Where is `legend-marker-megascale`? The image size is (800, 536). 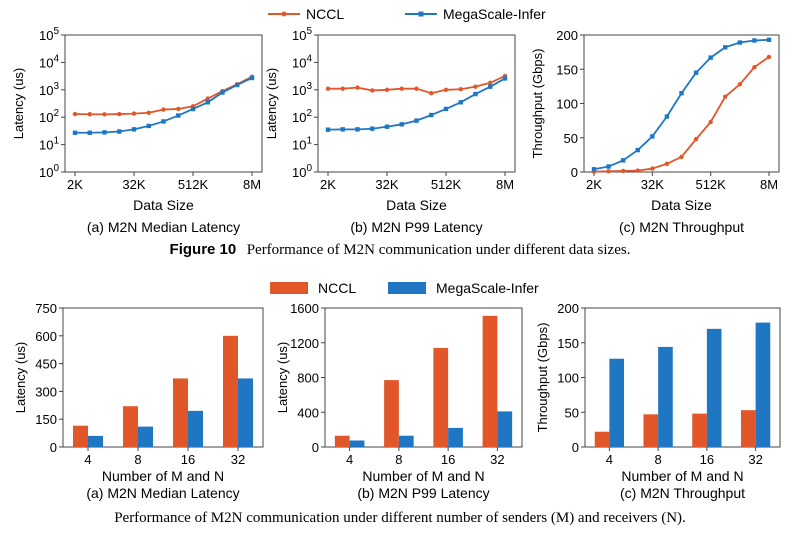
legend-marker-megascale is located at coordinates (421, 14).